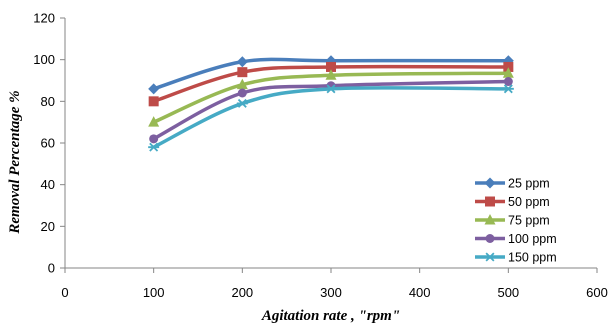 The image size is (611, 329). I want to click on y-tick-label: 80, so click(48, 101).